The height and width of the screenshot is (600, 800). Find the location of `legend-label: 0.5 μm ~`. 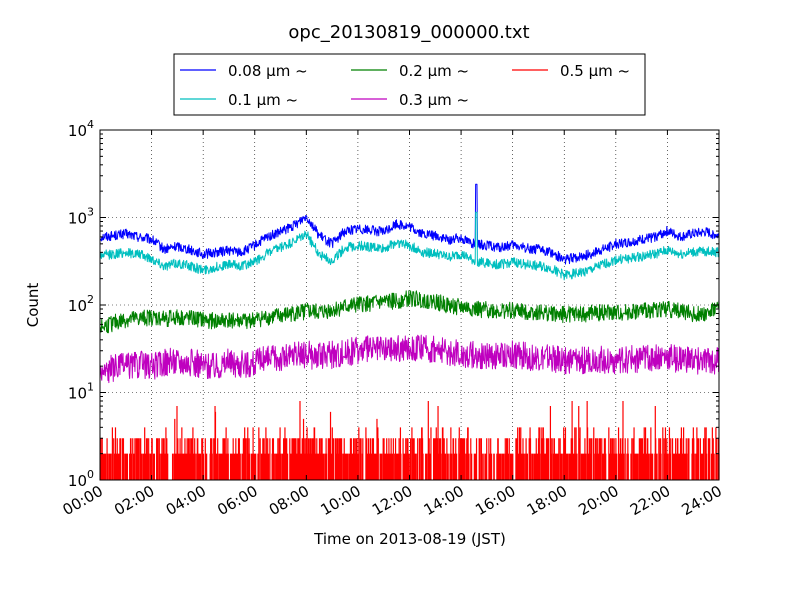

legend-label: 0.5 μm ~ is located at coordinates (595, 71).